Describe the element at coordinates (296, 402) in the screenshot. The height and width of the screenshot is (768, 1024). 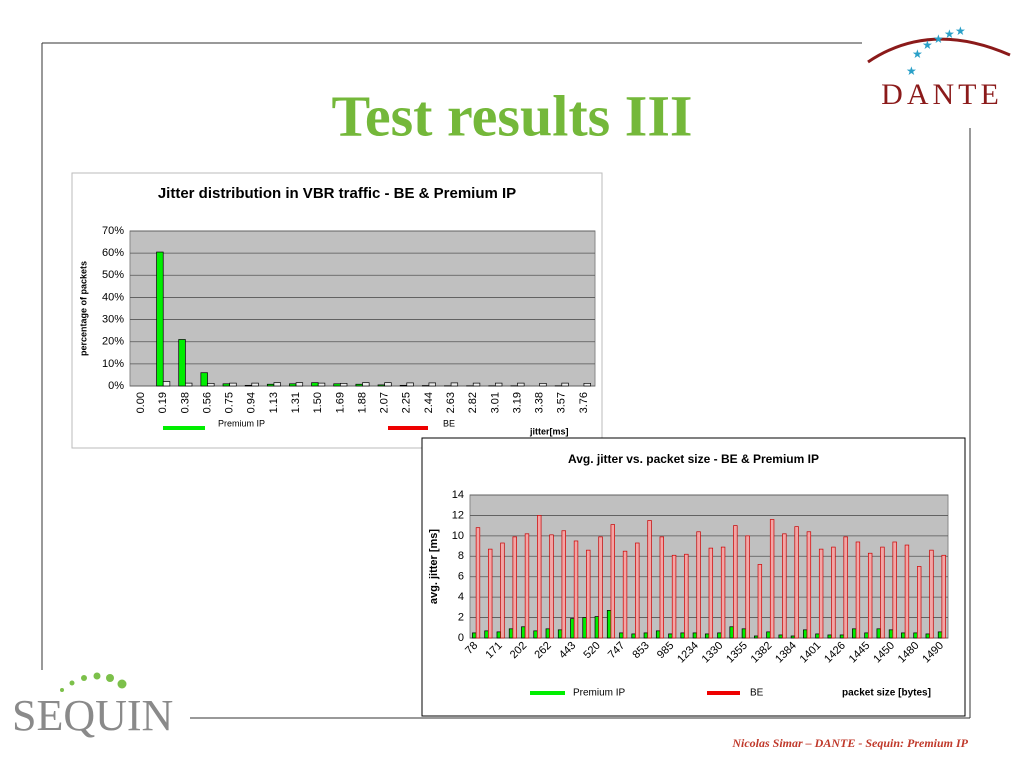
I see `x-tick-label: 1.31` at that location.